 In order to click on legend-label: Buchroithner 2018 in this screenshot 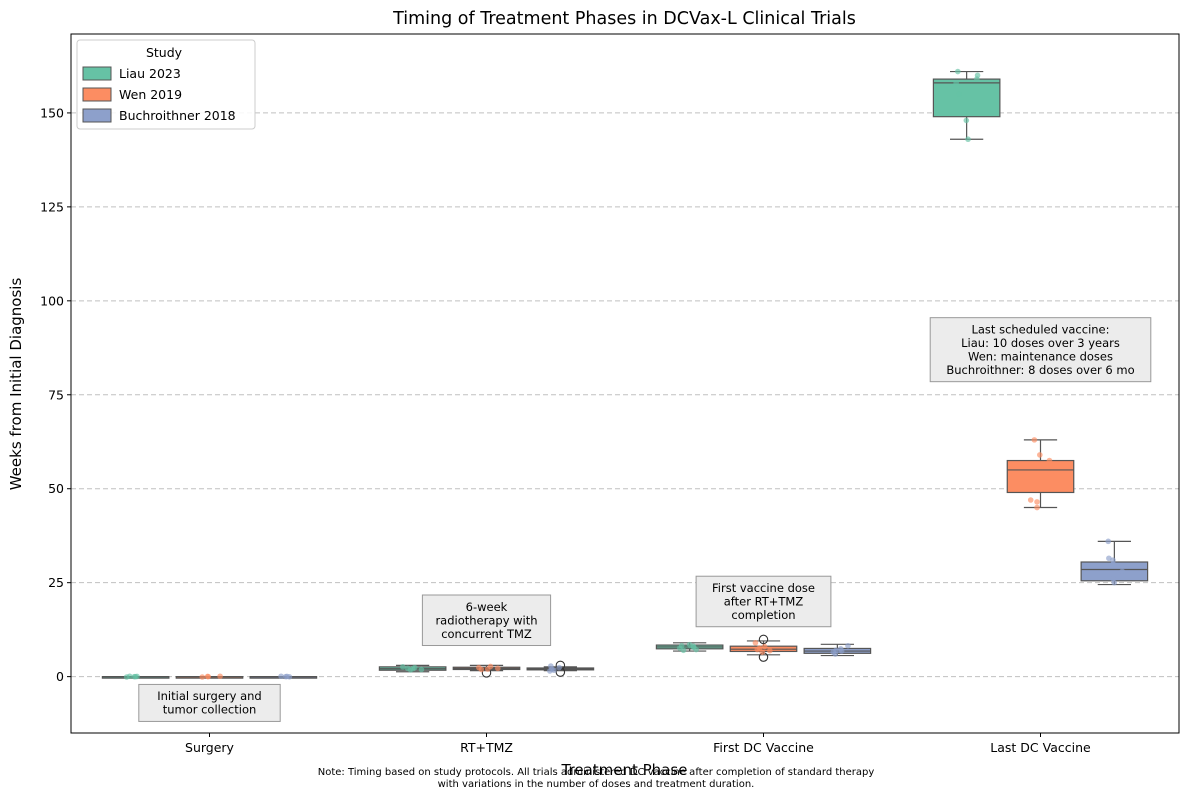, I will do `click(177, 115)`.